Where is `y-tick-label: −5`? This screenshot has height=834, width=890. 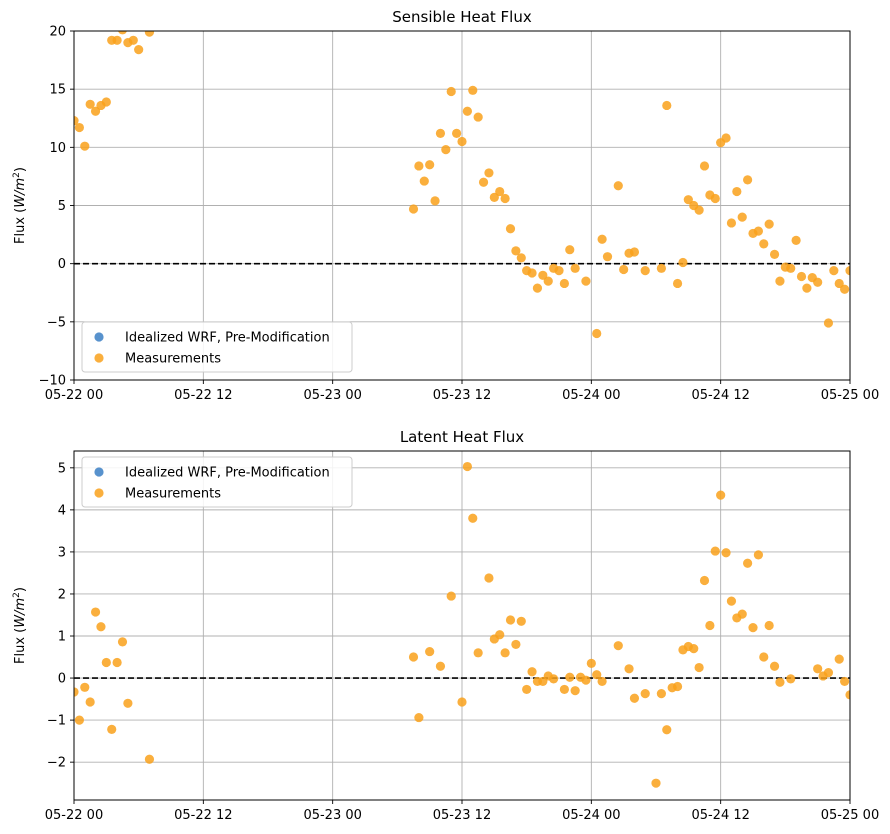
y-tick-label: −5 is located at coordinates (56, 322).